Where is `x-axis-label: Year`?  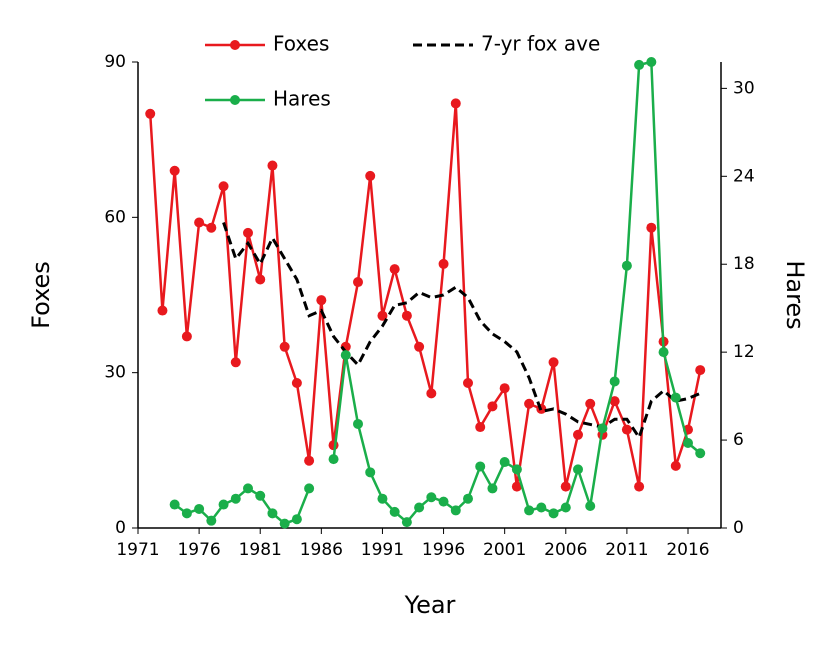
x-axis-label: Year is located at coordinates (430, 605).